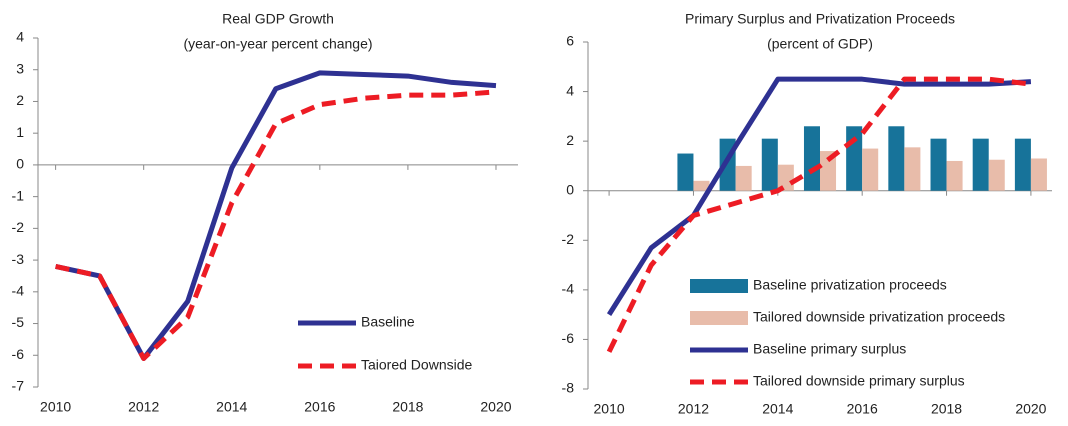  What do you see at coordinates (20, 132) in the screenshot?
I see `y-tick-label: 1` at bounding box center [20, 132].